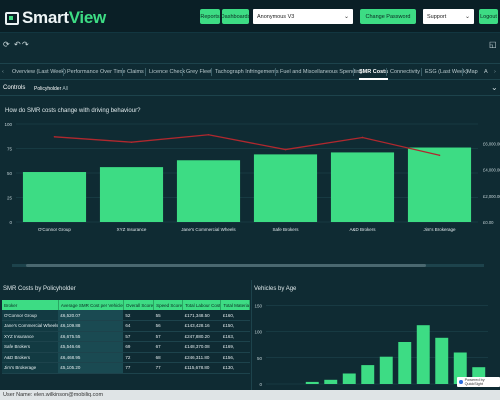 This screenshot has height=400, width=500. What do you see at coordinates (448, 16) in the screenshot?
I see `support-select: Support ⌄` at bounding box center [448, 16].